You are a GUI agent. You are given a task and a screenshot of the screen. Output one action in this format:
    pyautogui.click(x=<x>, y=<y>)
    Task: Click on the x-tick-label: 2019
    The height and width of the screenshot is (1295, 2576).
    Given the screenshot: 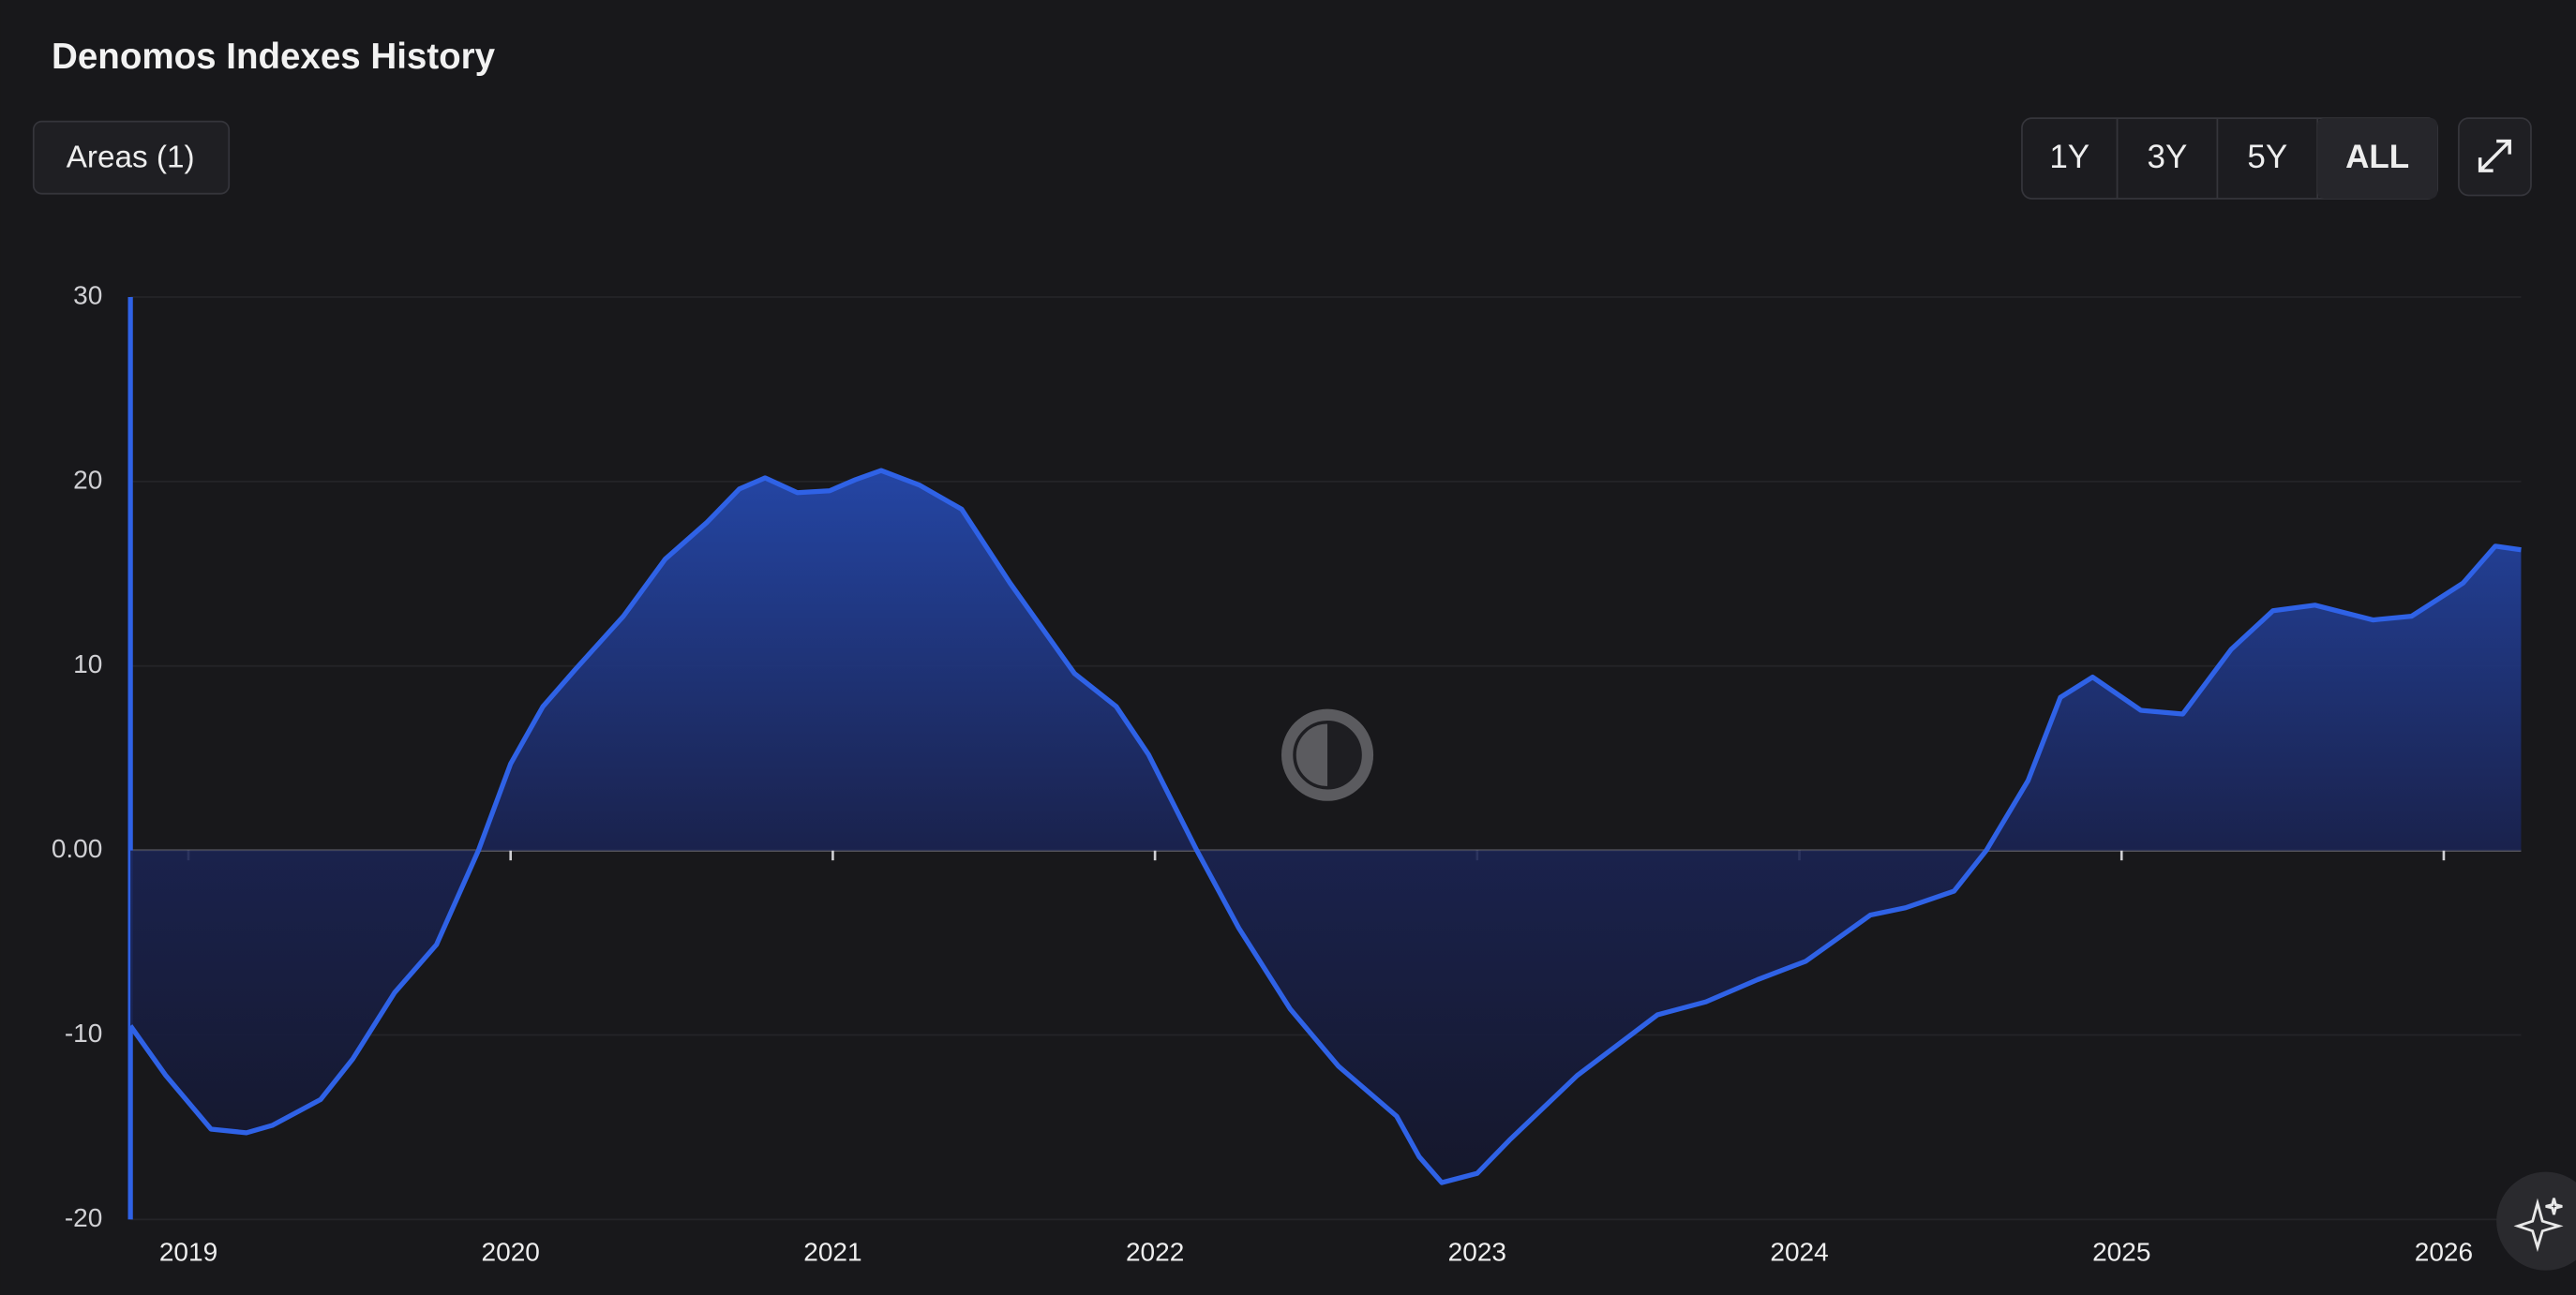 What is the action you would take?
    pyautogui.click(x=188, y=1252)
    